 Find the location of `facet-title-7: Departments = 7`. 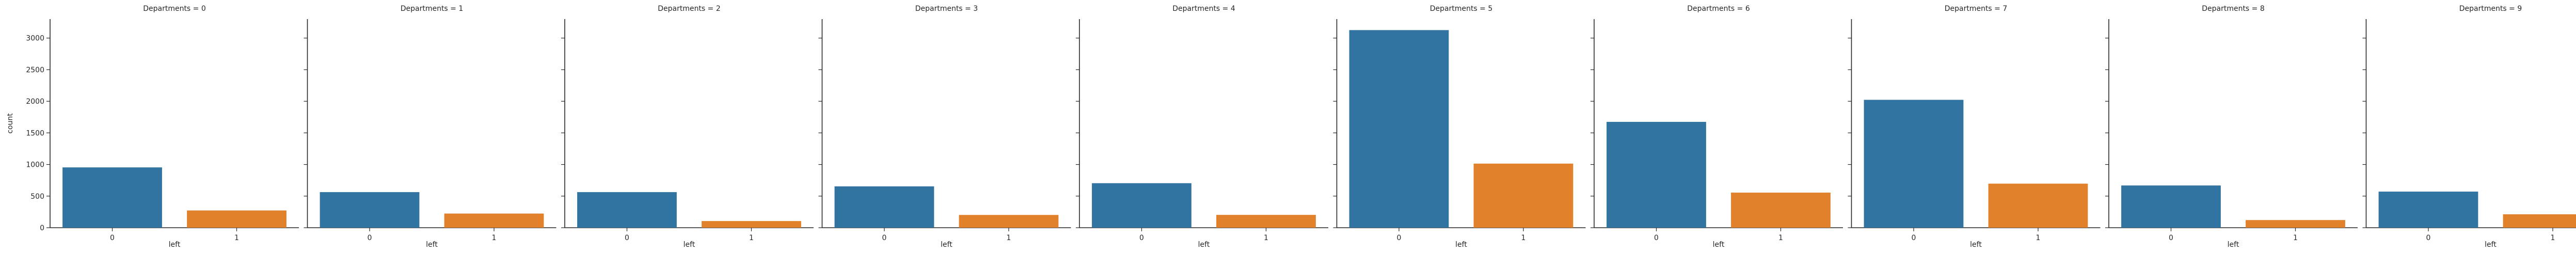

facet-title-7: Departments = 7 is located at coordinates (1976, 9).